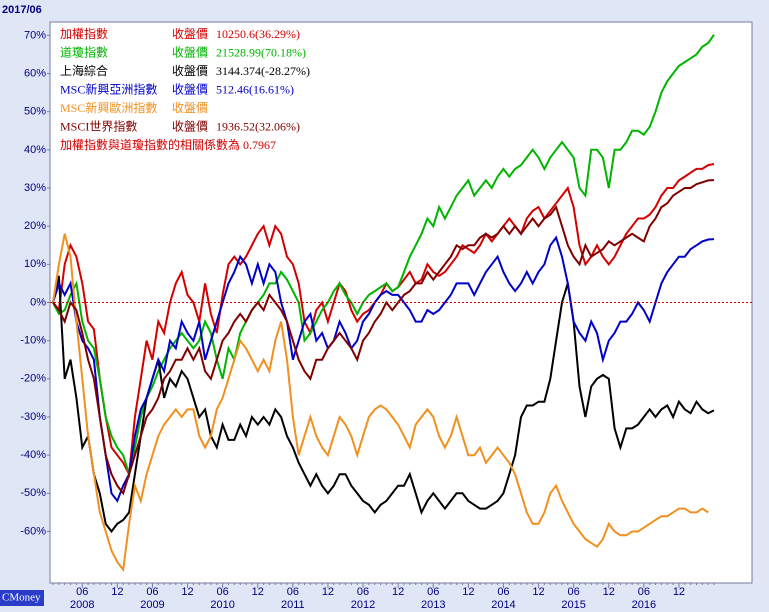 Image resolution: width=769 pixels, height=612 pixels. What do you see at coordinates (35, 112) in the screenshot?
I see `y-tick-label: 50%` at bounding box center [35, 112].